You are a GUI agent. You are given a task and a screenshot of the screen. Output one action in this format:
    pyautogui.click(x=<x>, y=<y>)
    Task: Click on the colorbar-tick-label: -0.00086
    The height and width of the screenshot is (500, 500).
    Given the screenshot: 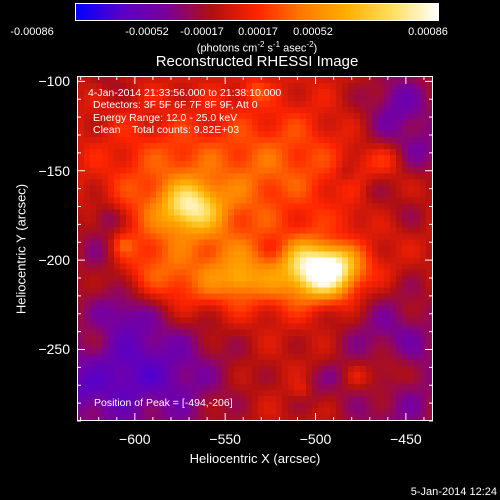 What is the action you would take?
    pyautogui.click(x=32, y=32)
    